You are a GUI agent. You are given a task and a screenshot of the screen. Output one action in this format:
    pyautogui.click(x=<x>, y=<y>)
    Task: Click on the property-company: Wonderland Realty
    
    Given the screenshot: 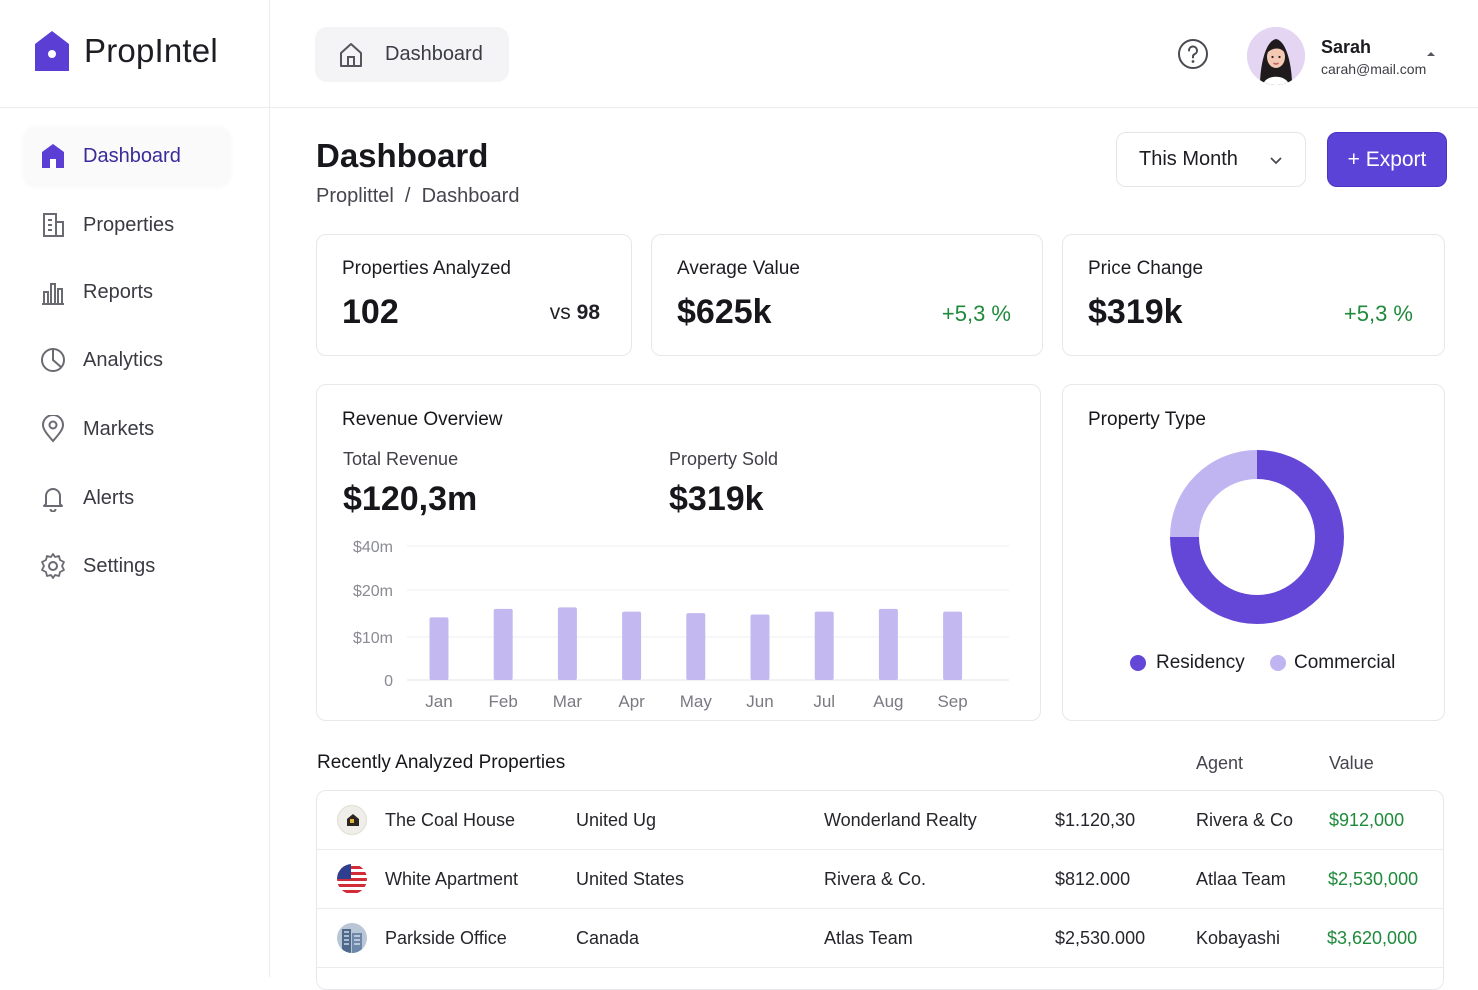 What is the action you would take?
    pyautogui.click(x=900, y=820)
    